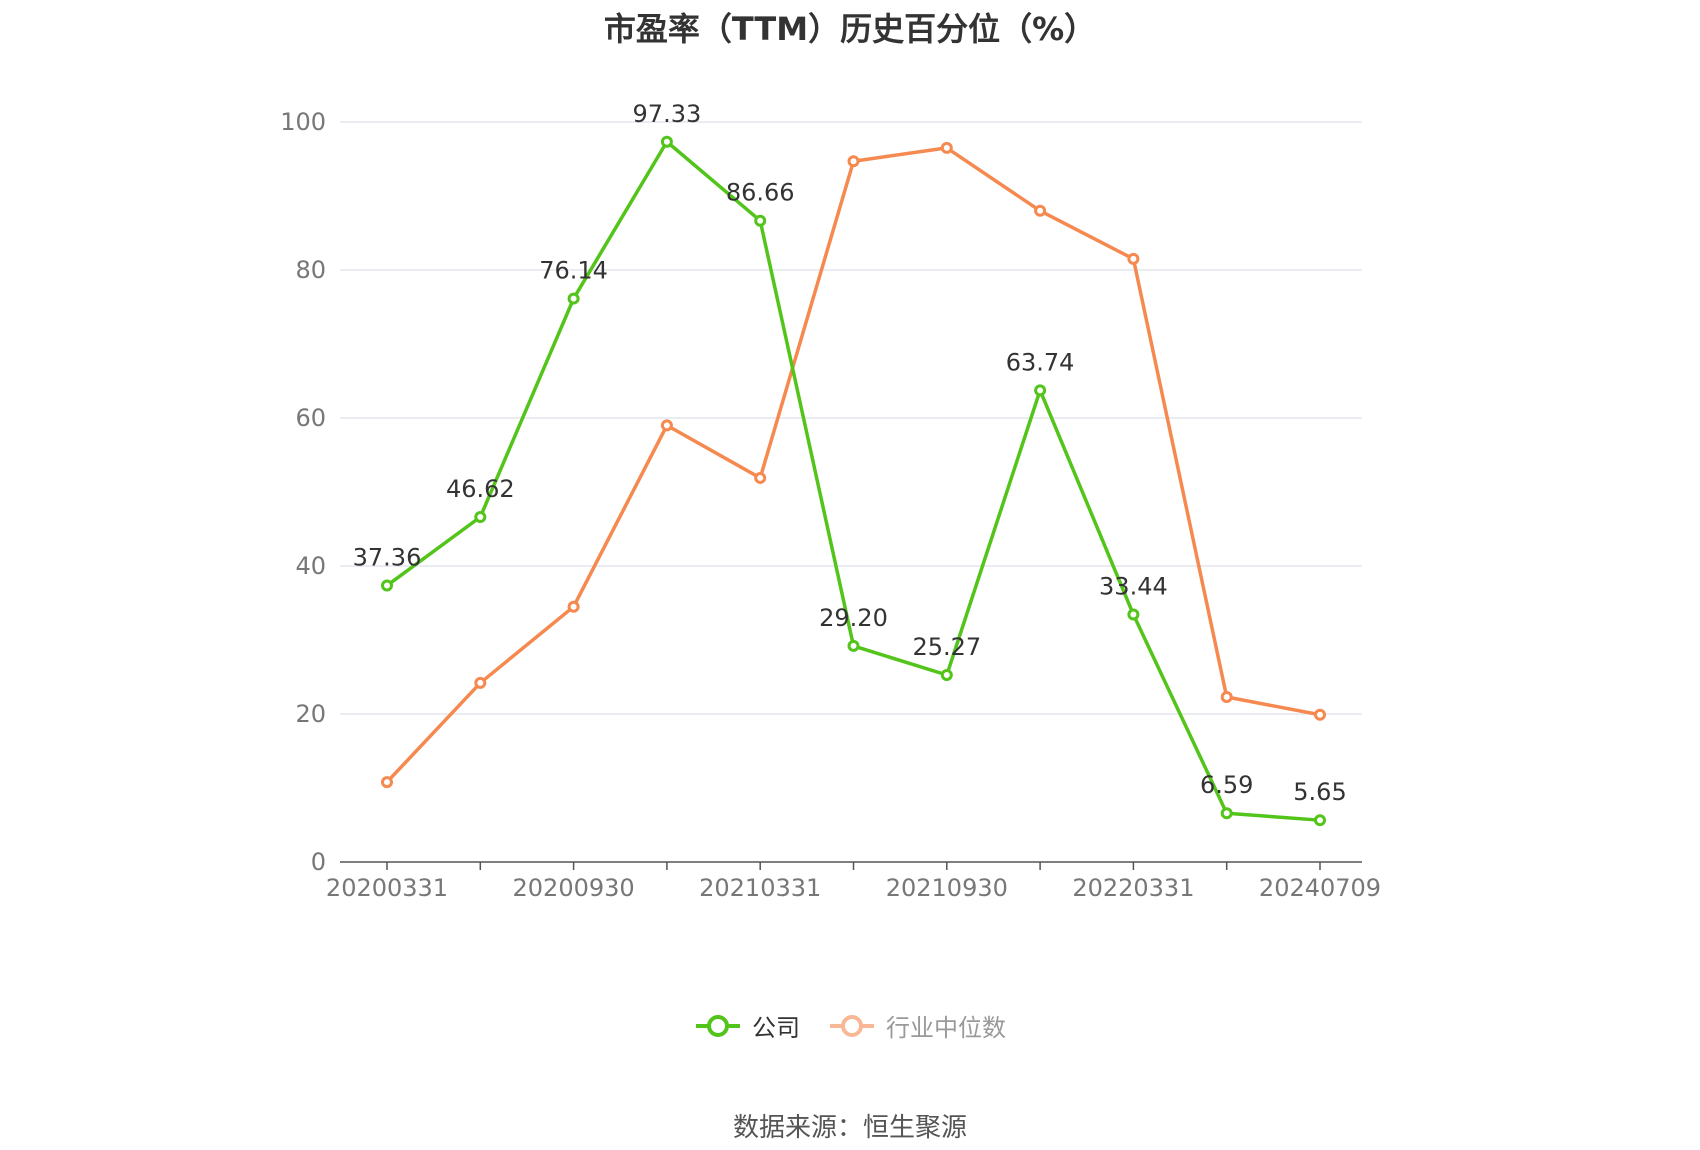  Describe the element at coordinates (1320, 888) in the screenshot. I see `x-tick-label: 20240709` at that location.